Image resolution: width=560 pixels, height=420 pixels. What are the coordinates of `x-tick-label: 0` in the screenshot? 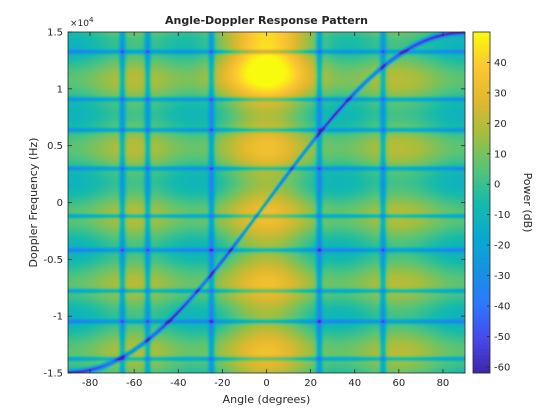 It's located at (266, 383).